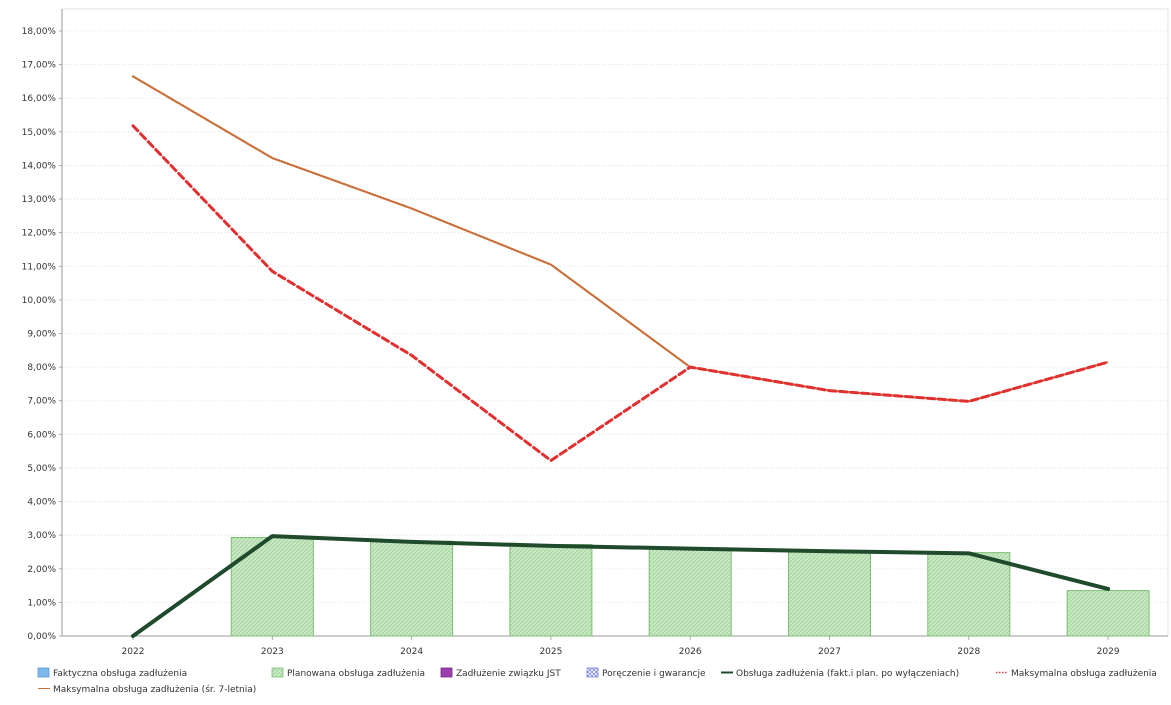 The width and height of the screenshot is (1171, 705). What do you see at coordinates (551, 590) in the screenshot?
I see `bar-planned-2025` at bounding box center [551, 590].